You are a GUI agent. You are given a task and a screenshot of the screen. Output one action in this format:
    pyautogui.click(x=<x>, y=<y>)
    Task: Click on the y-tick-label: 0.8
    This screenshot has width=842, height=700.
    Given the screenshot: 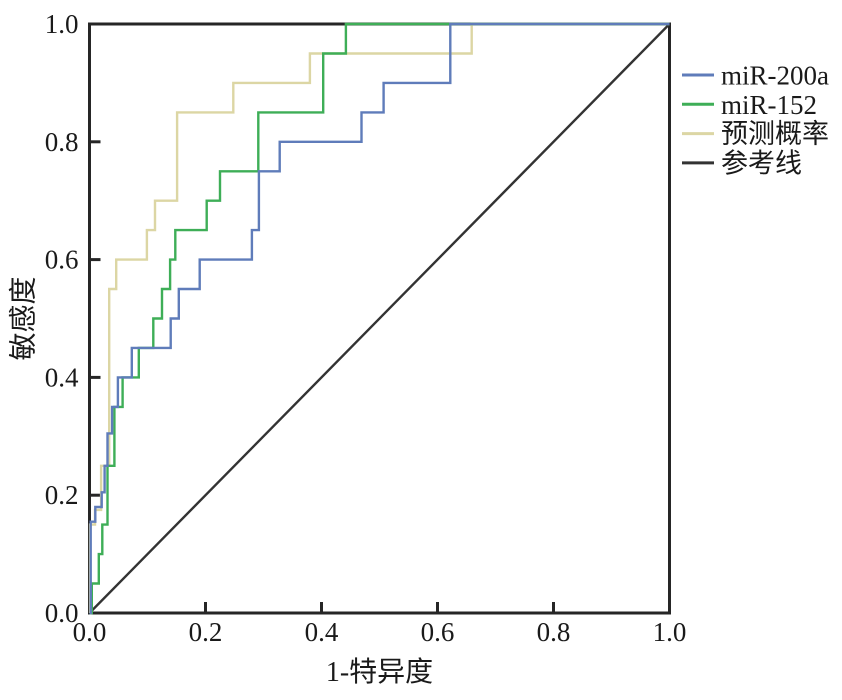 What is the action you would take?
    pyautogui.click(x=62, y=142)
    